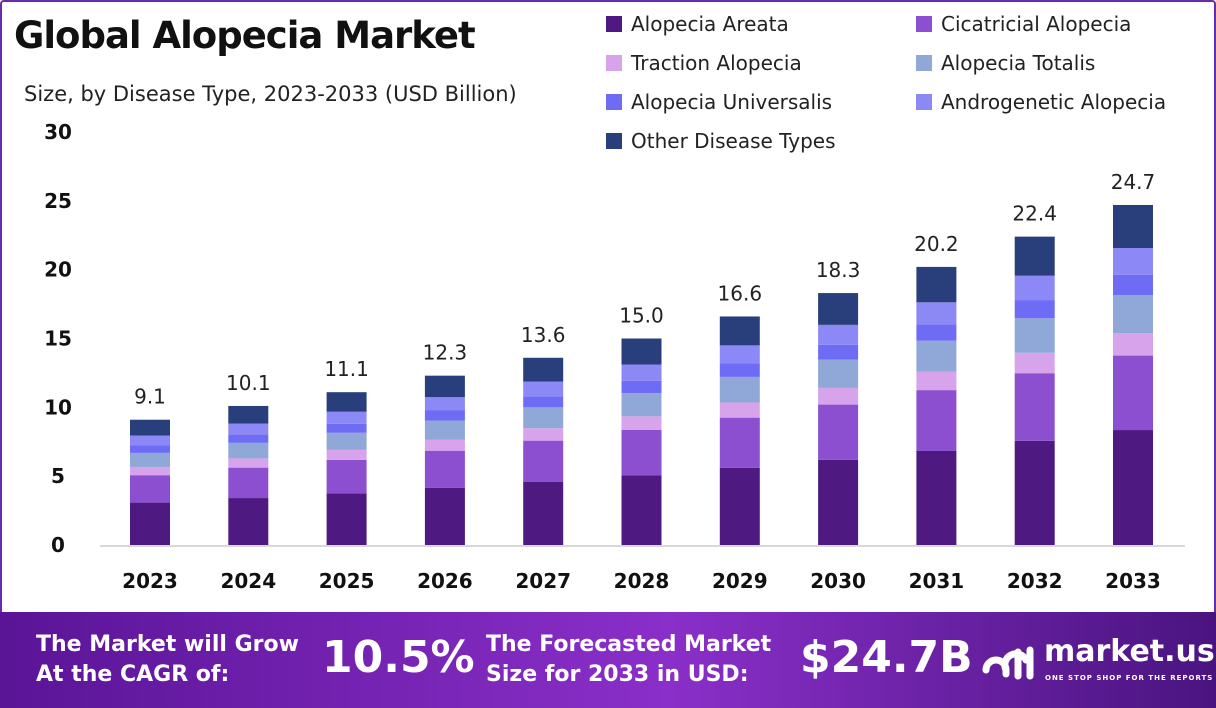 This screenshot has width=1216, height=708. I want to click on bar-total-label: 12.3, so click(445, 353).